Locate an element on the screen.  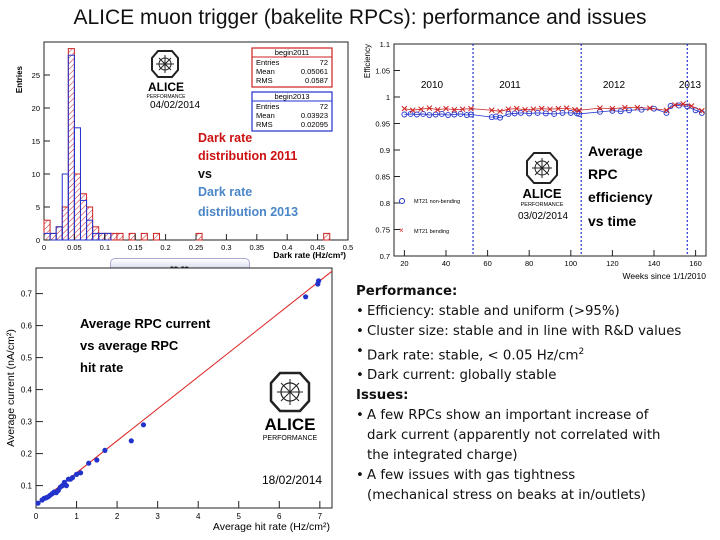
x-tick-label: 0.1 is located at coordinates (105, 247).